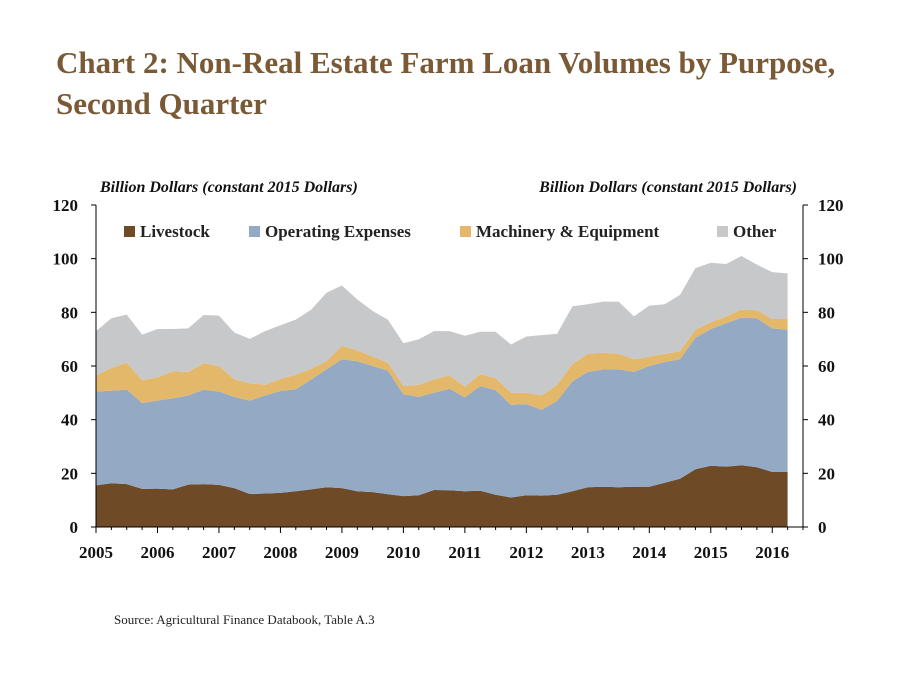  I want to click on x-tick-label: 2011, so click(464, 552).